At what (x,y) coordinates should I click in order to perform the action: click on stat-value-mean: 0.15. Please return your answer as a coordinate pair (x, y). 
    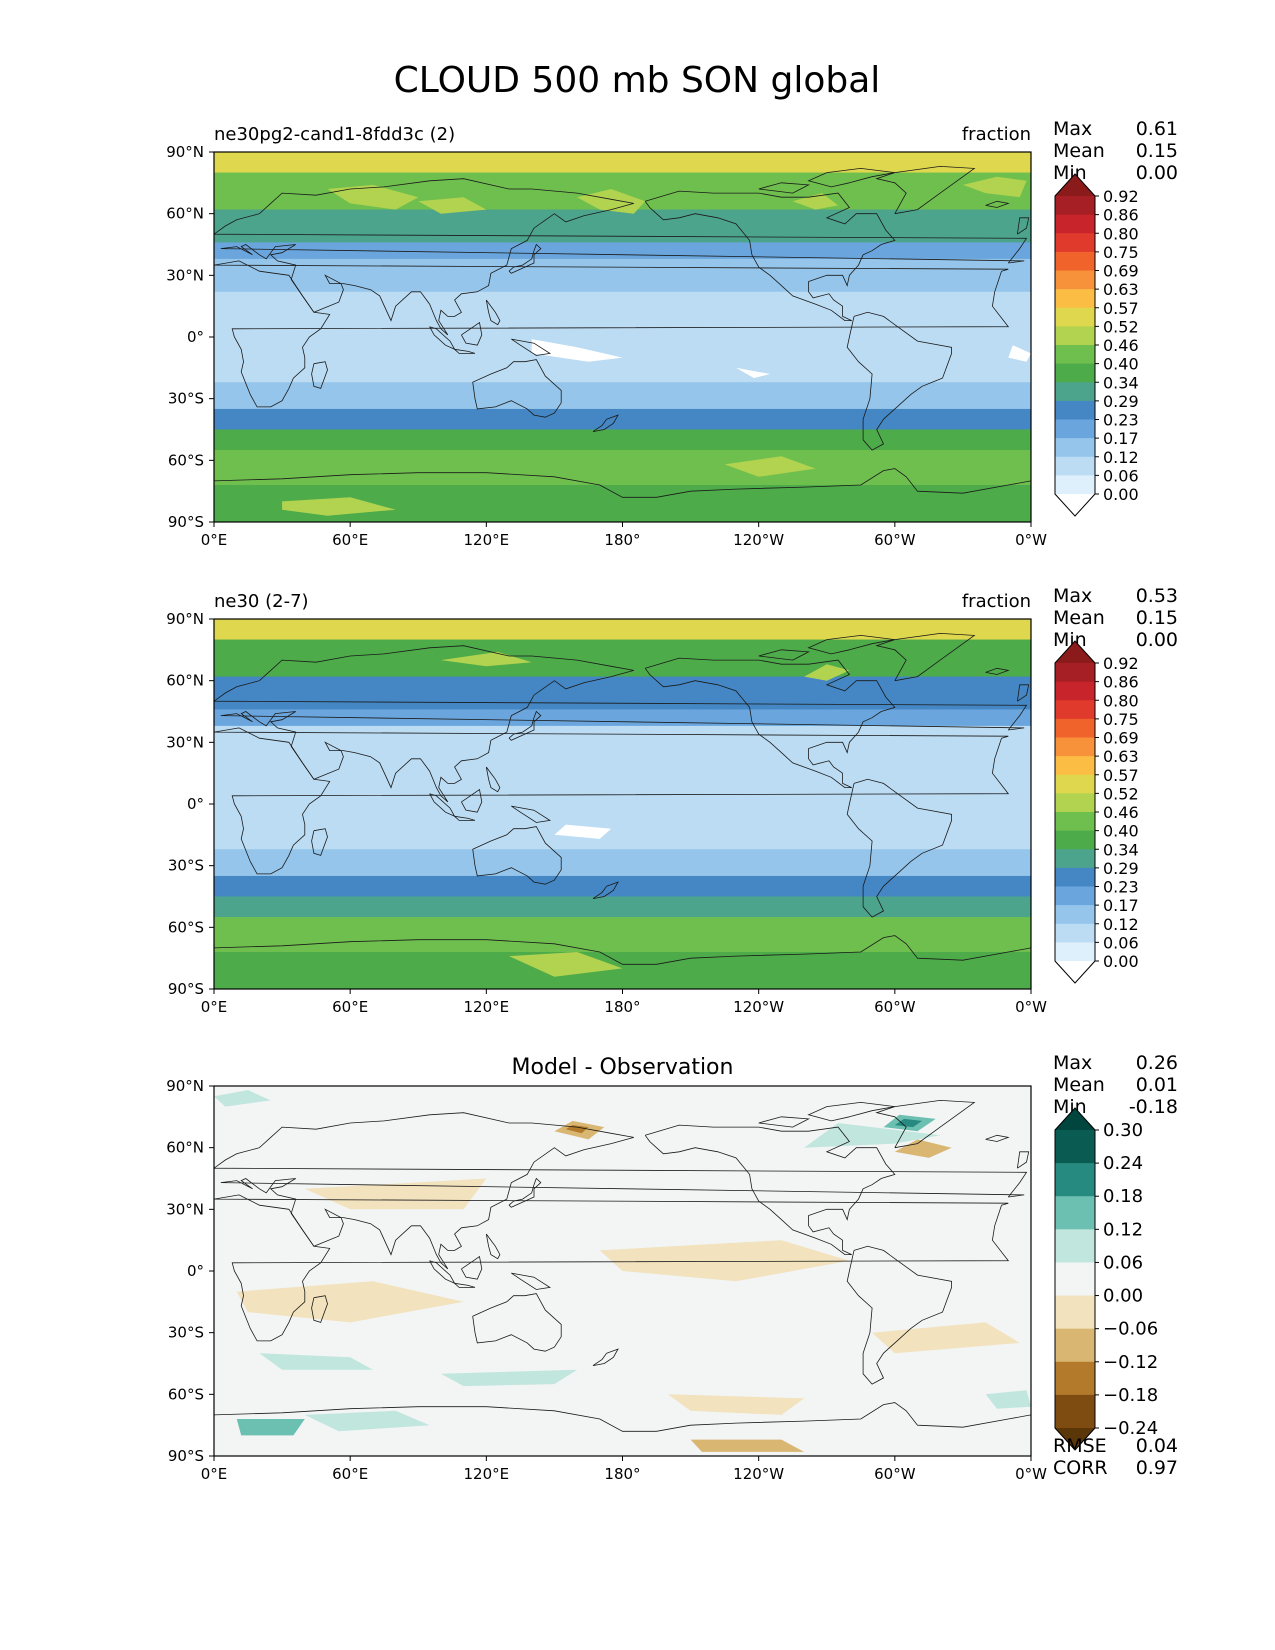
    Looking at the image, I should click on (1157, 151).